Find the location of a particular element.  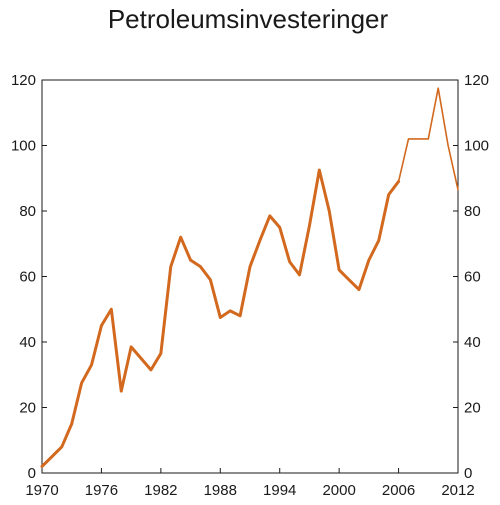

x-tick-label: 1976 is located at coordinates (101, 490).